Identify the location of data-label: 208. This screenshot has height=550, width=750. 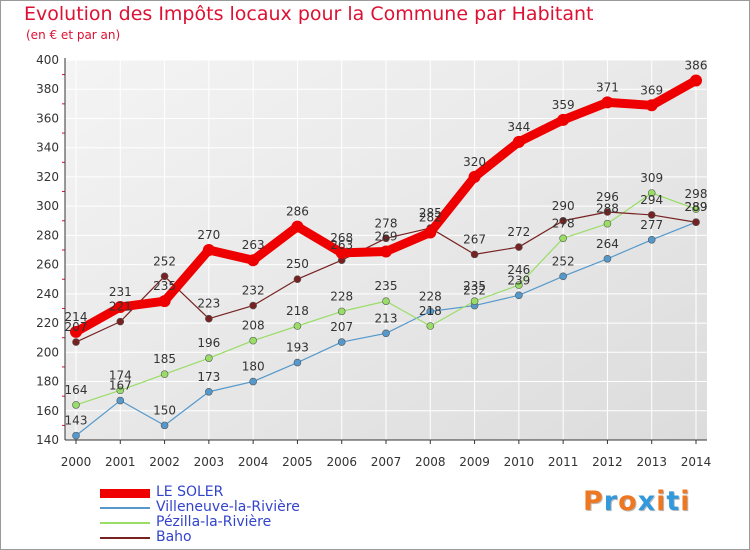
(253, 326).